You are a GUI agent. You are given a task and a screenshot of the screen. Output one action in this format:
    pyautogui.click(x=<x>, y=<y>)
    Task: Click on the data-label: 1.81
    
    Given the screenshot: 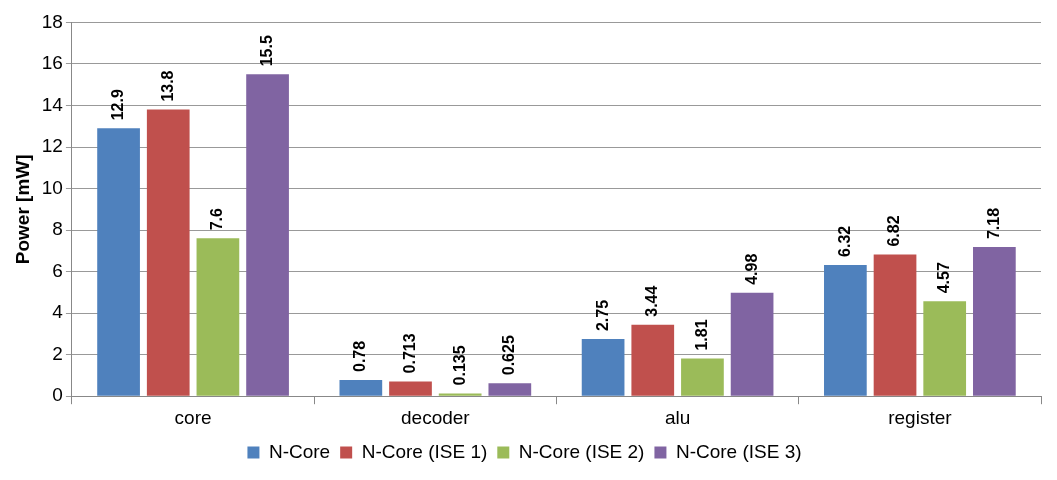 What is the action you would take?
    pyautogui.click(x=701, y=335)
    